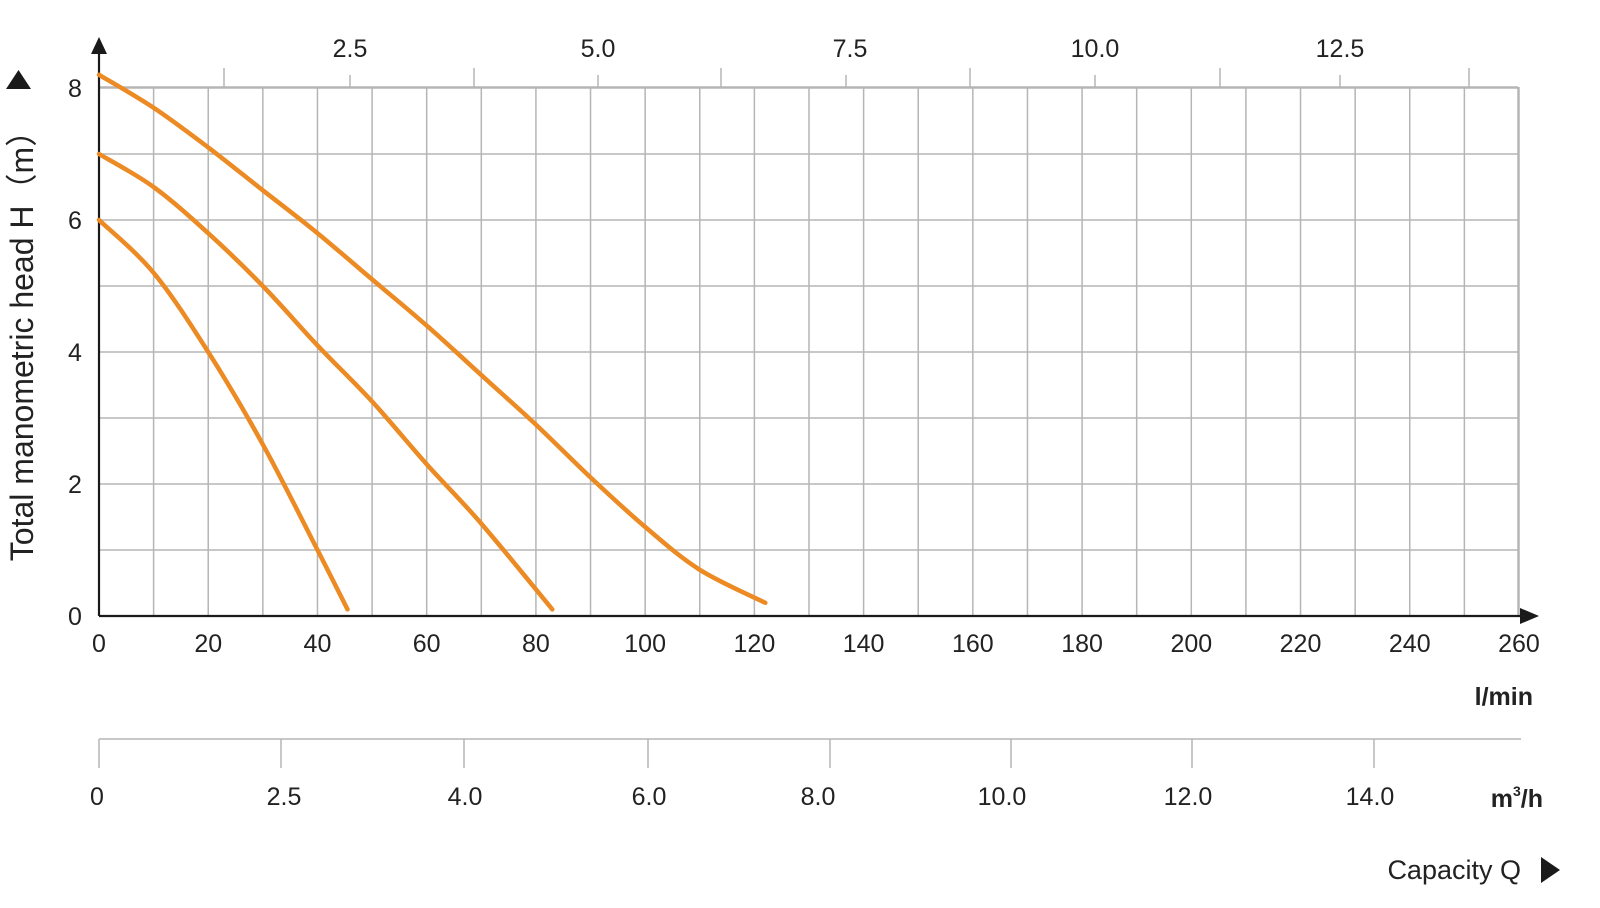  Describe the element at coordinates (1340, 49) in the screenshot. I see `top-tick-label: 12.5` at that location.